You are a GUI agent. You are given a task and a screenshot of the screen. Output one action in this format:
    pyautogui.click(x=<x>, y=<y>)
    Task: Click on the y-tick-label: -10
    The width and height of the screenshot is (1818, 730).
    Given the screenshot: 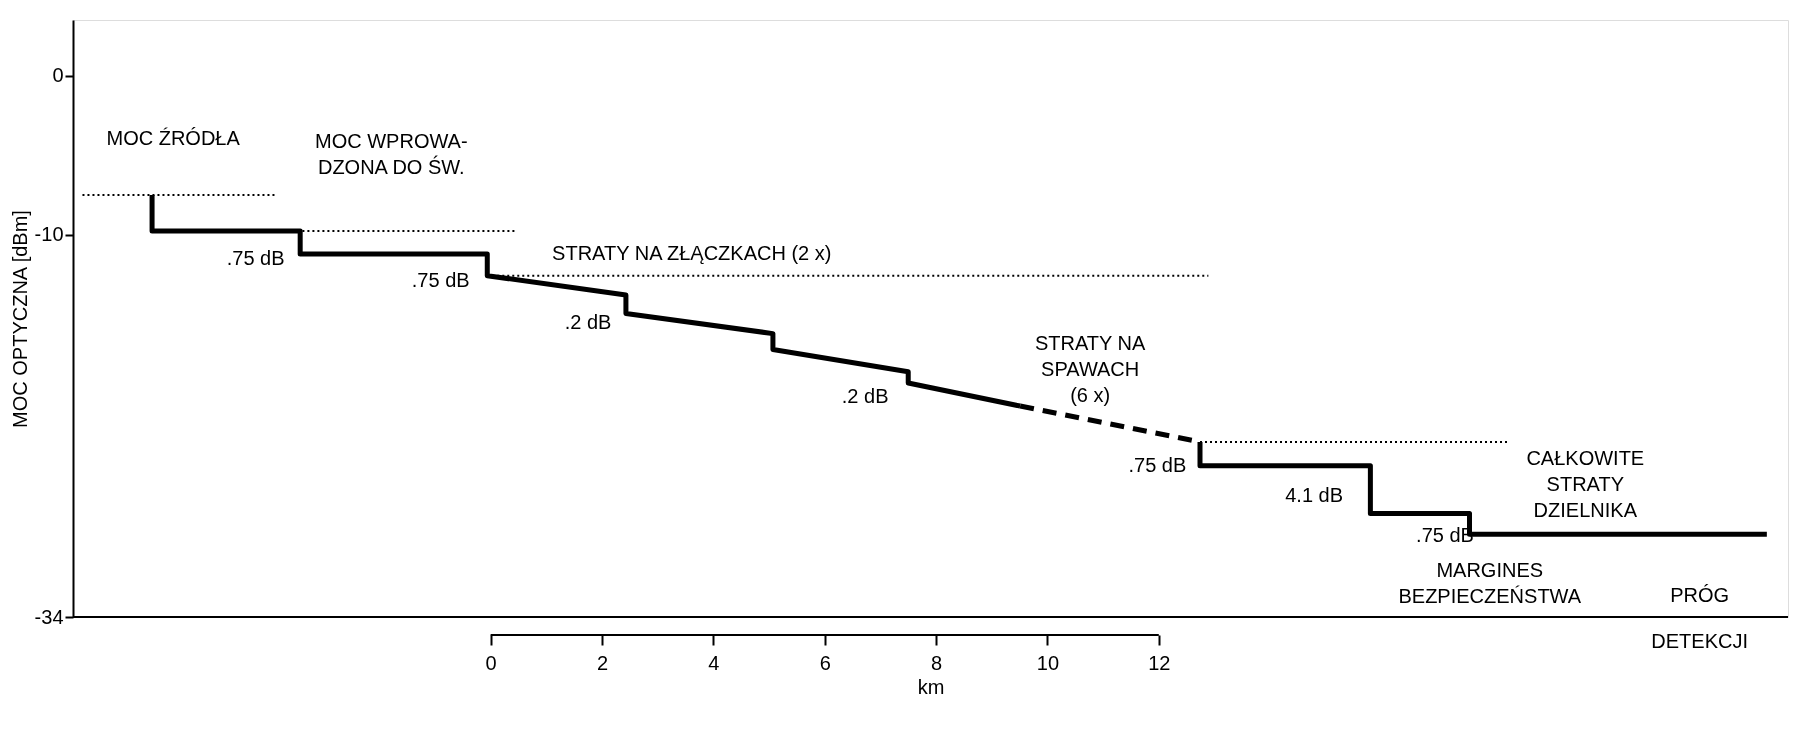 What is the action you would take?
    pyautogui.click(x=49, y=234)
    